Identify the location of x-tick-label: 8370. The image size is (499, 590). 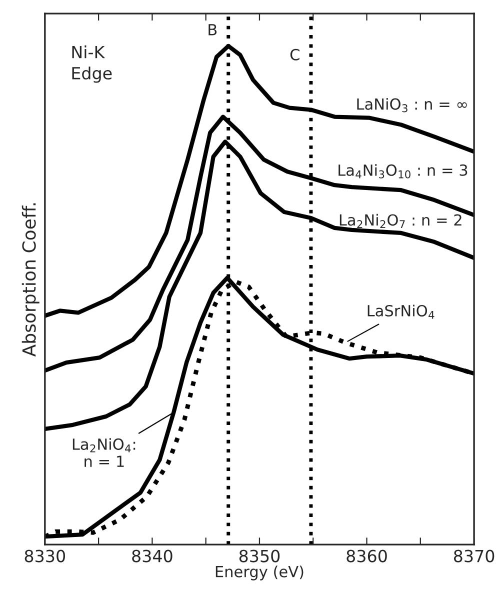
(474, 556).